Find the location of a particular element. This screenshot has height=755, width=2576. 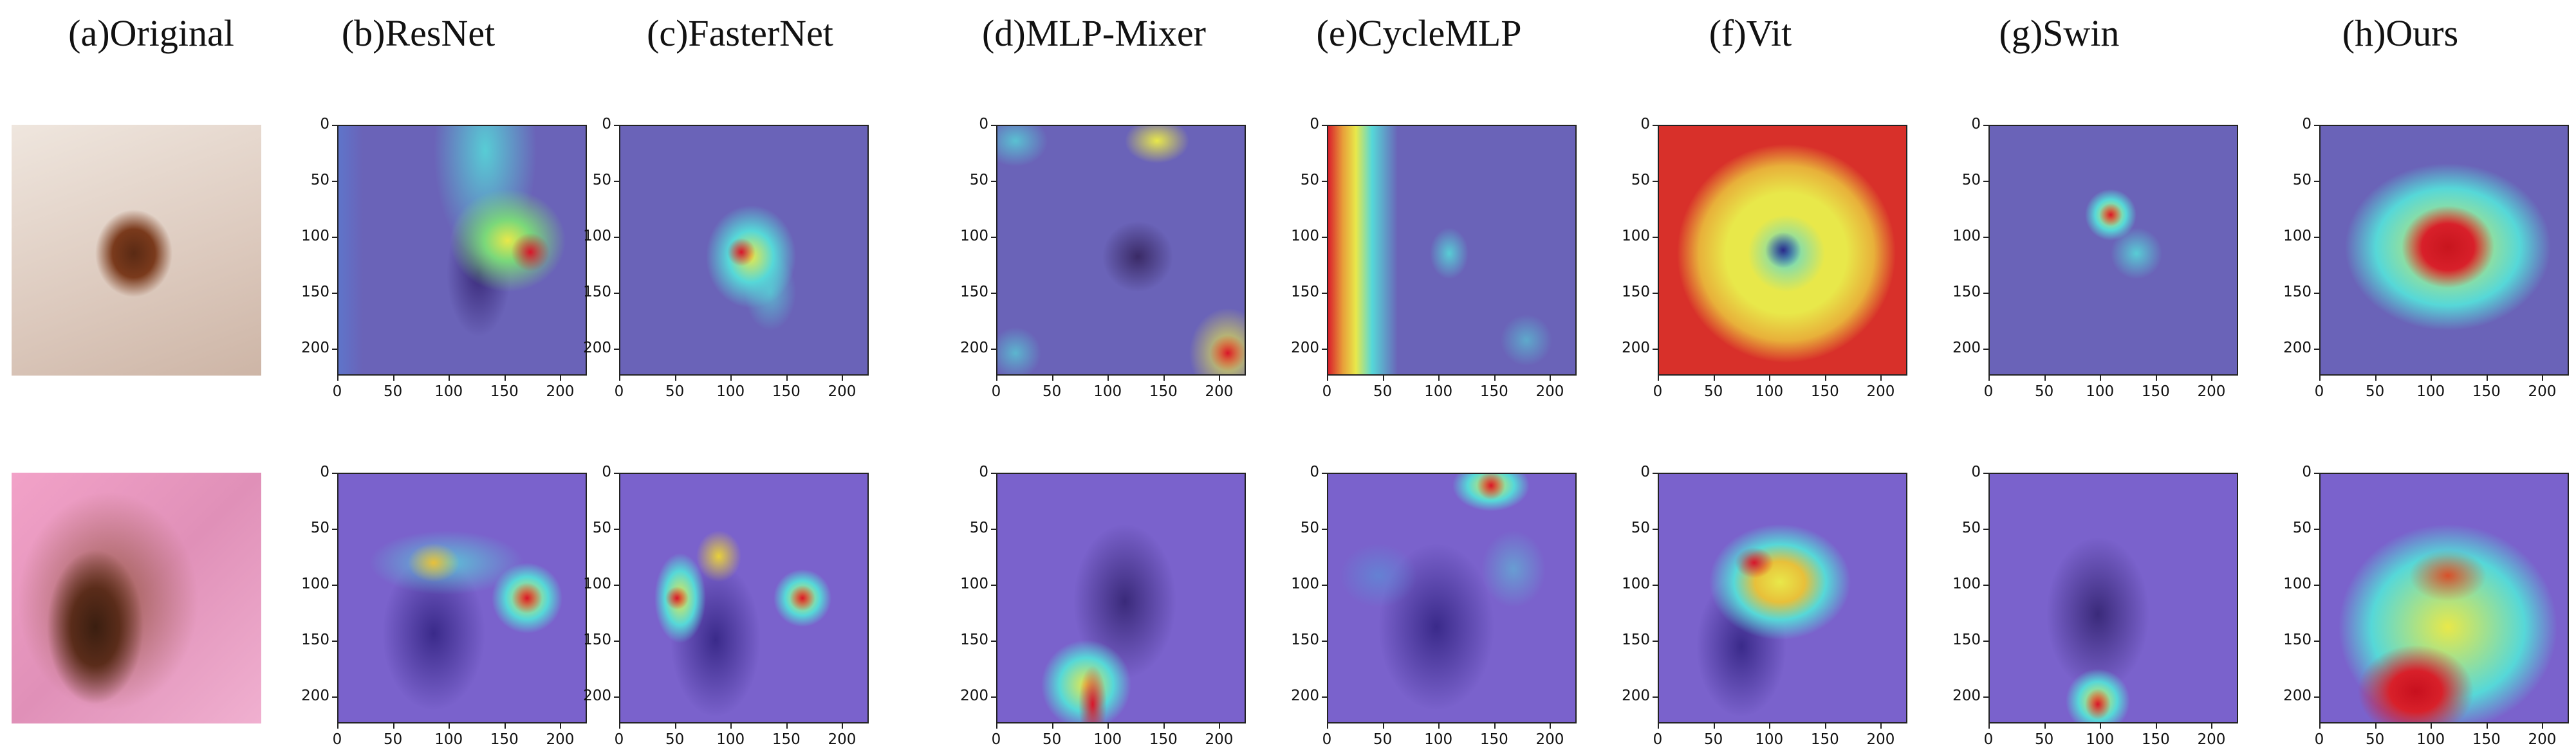

y-tick-label: 100 is located at coordinates (1966, 236).